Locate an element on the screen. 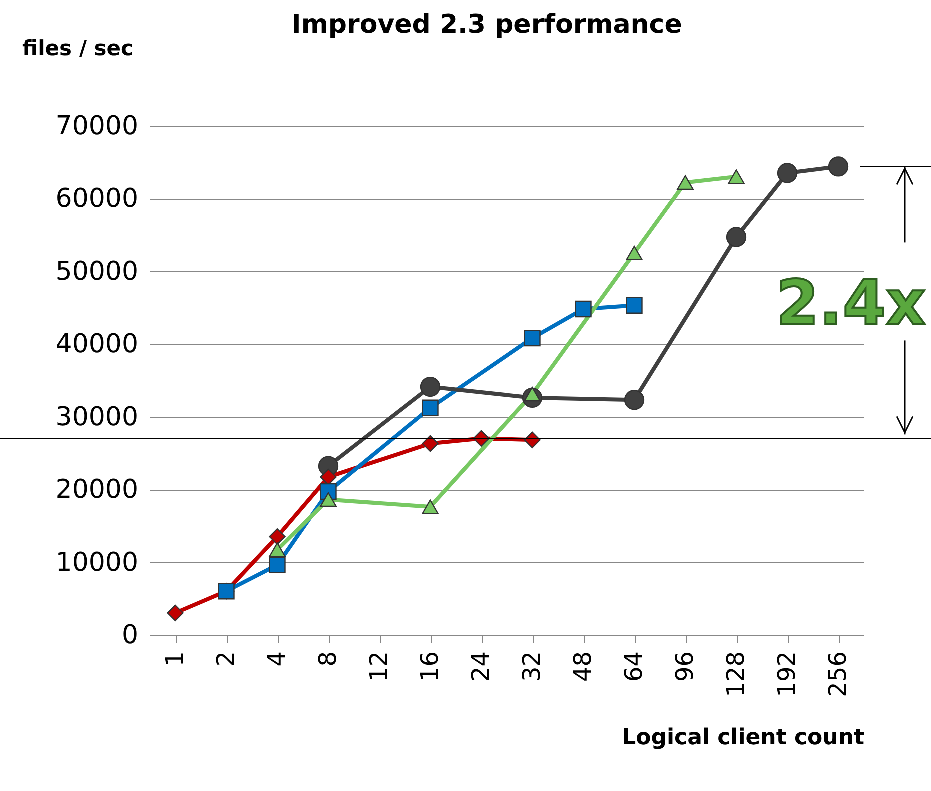 This screenshot has width=931, height=791. x-tick-label: 256 is located at coordinates (838, 675).